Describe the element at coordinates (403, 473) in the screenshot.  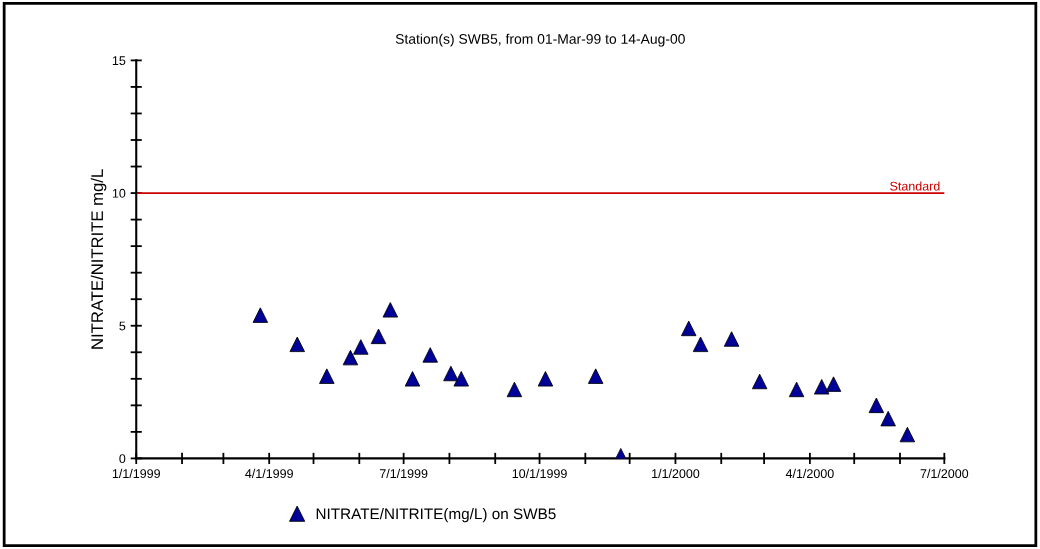
I see `x-tick-label: 7/1/1999` at that location.